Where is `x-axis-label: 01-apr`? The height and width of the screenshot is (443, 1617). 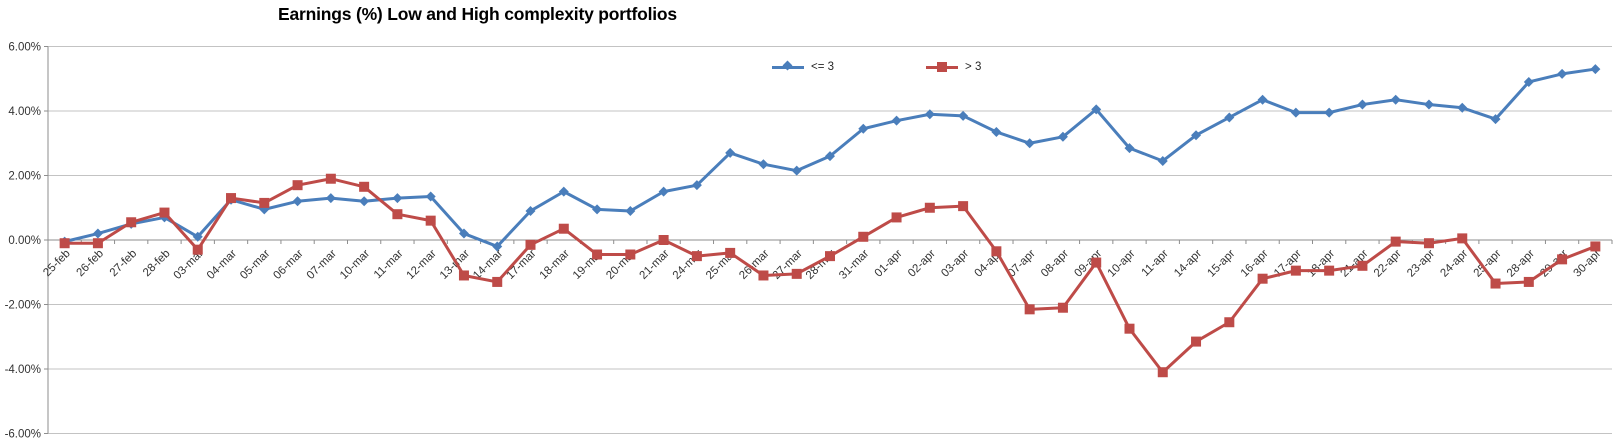 x-axis-label: 01-apr is located at coordinates (889, 264).